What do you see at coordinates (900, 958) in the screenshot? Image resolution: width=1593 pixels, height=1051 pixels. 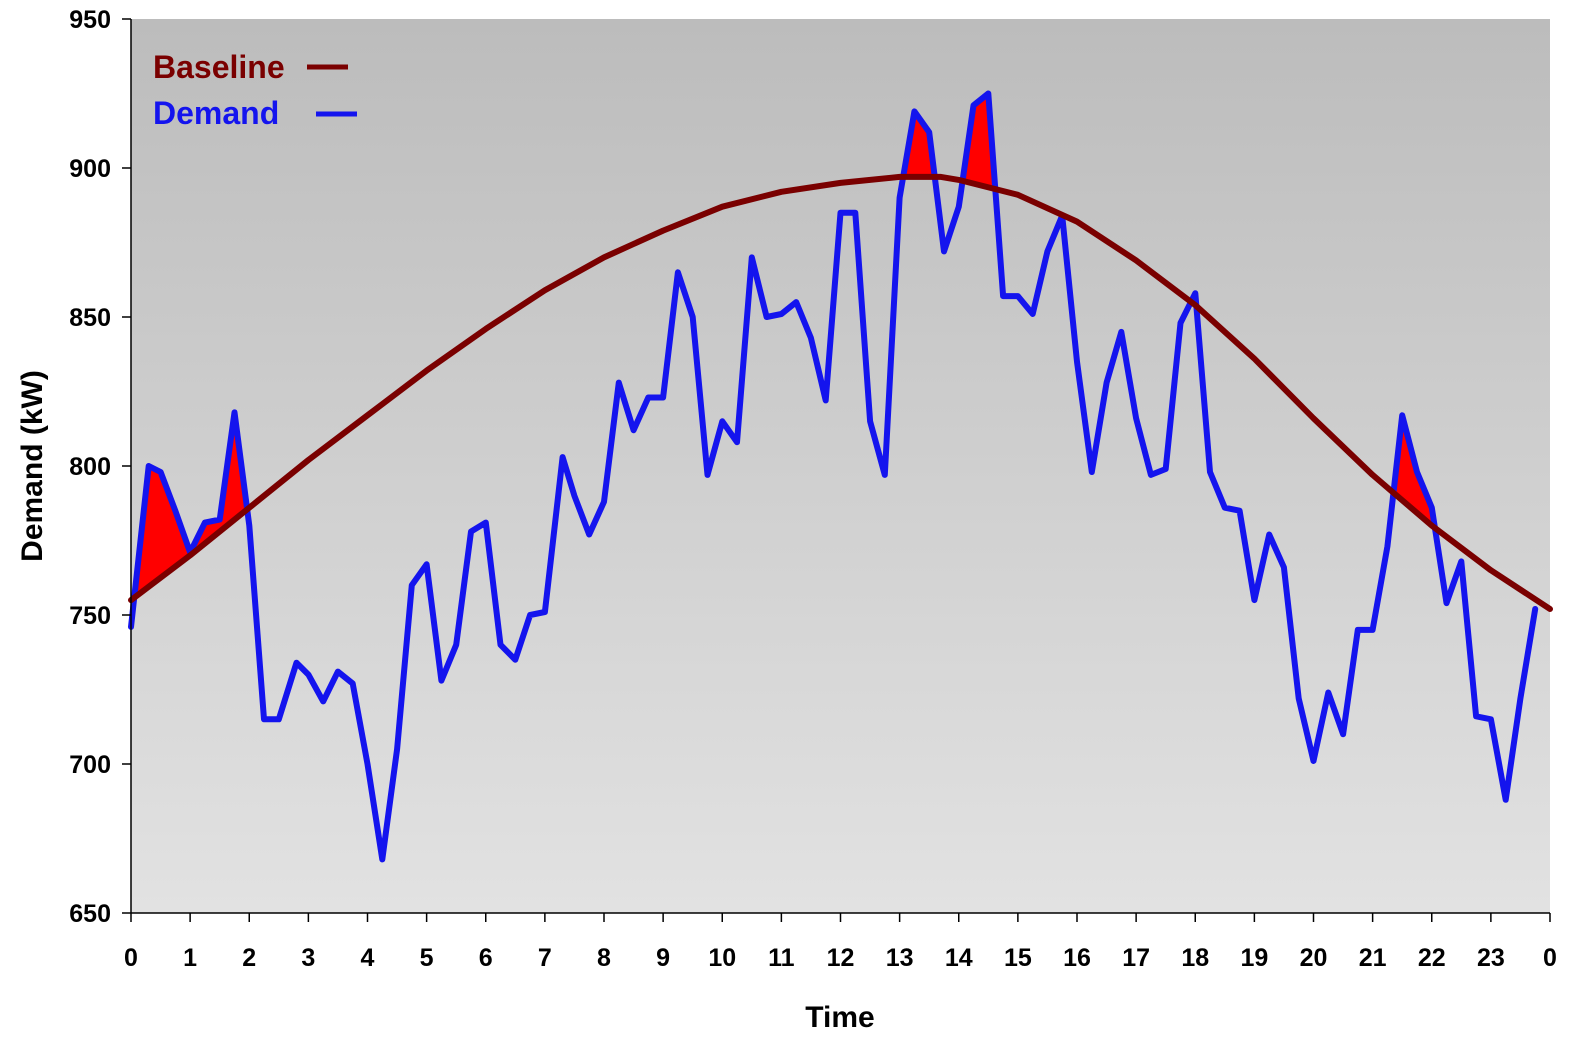 I see `x-tick-label: 13` at bounding box center [900, 958].